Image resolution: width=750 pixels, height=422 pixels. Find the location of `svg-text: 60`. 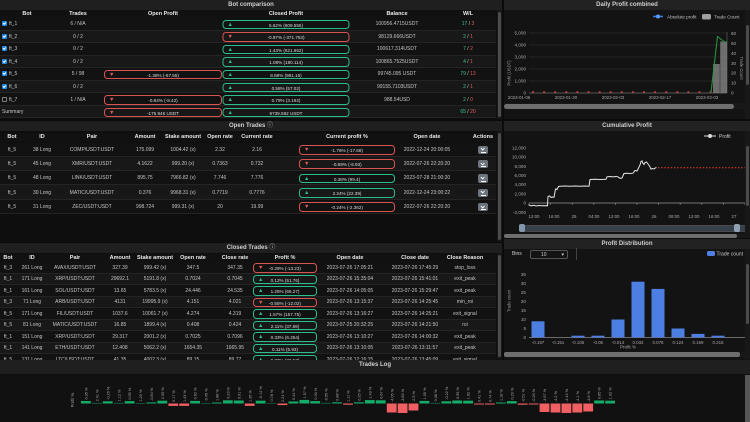

svg-text: 60 is located at coordinates (734, 33).